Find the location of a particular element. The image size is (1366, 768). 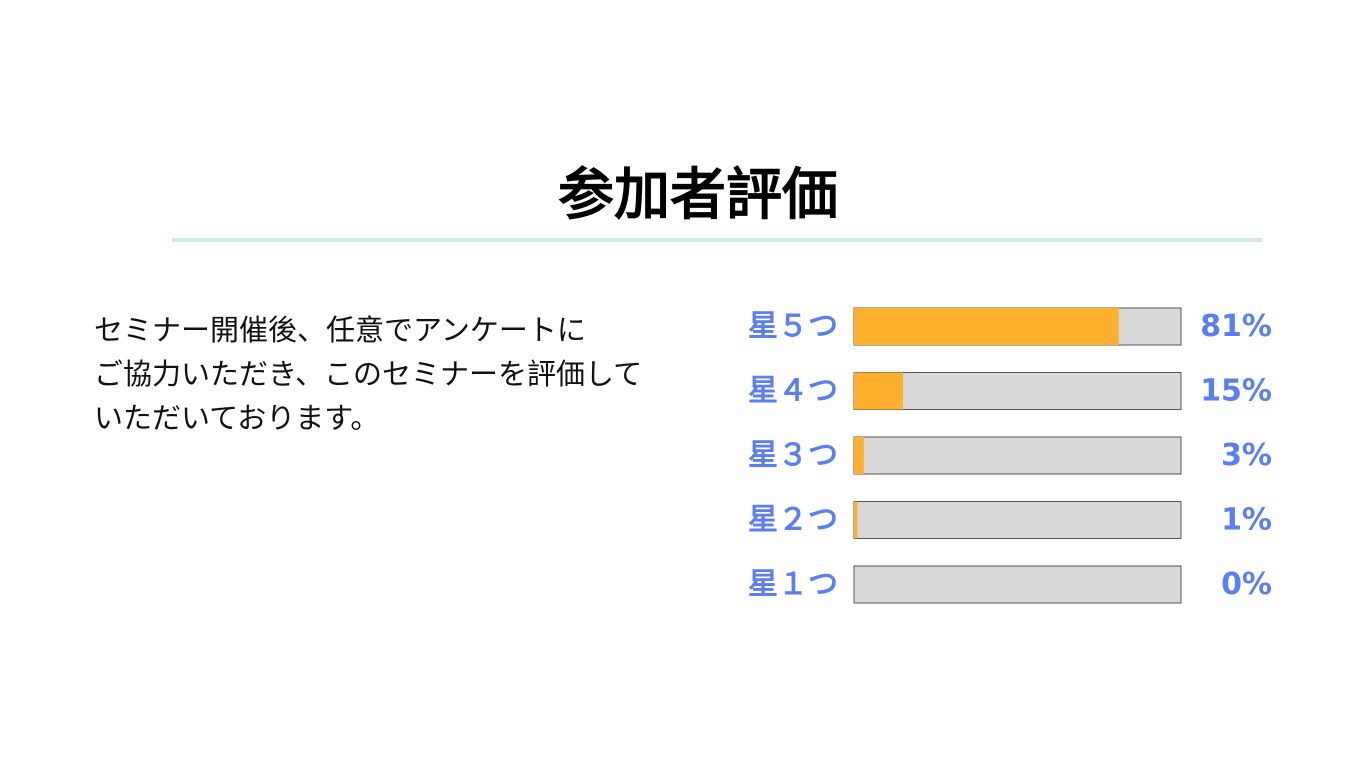

title-divider is located at coordinates (717, 240).